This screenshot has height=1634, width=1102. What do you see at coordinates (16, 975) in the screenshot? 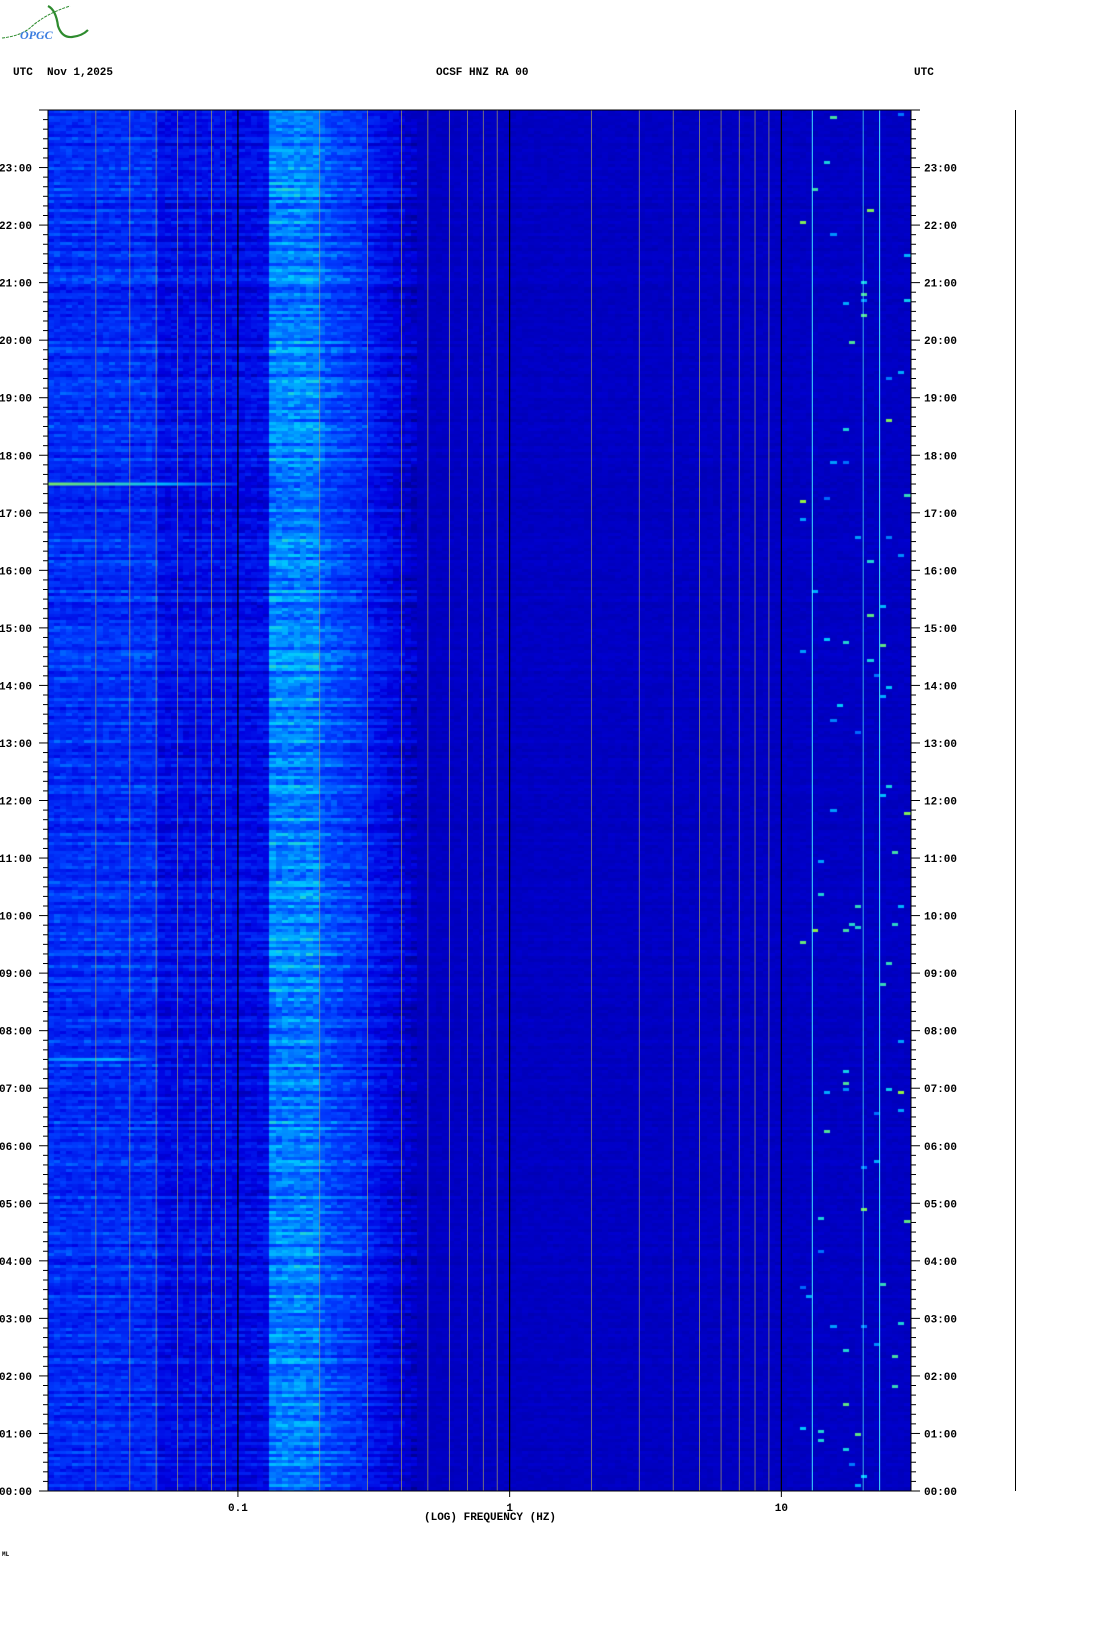
I see `y-tick-label-left: 09:00` at bounding box center [16, 975].